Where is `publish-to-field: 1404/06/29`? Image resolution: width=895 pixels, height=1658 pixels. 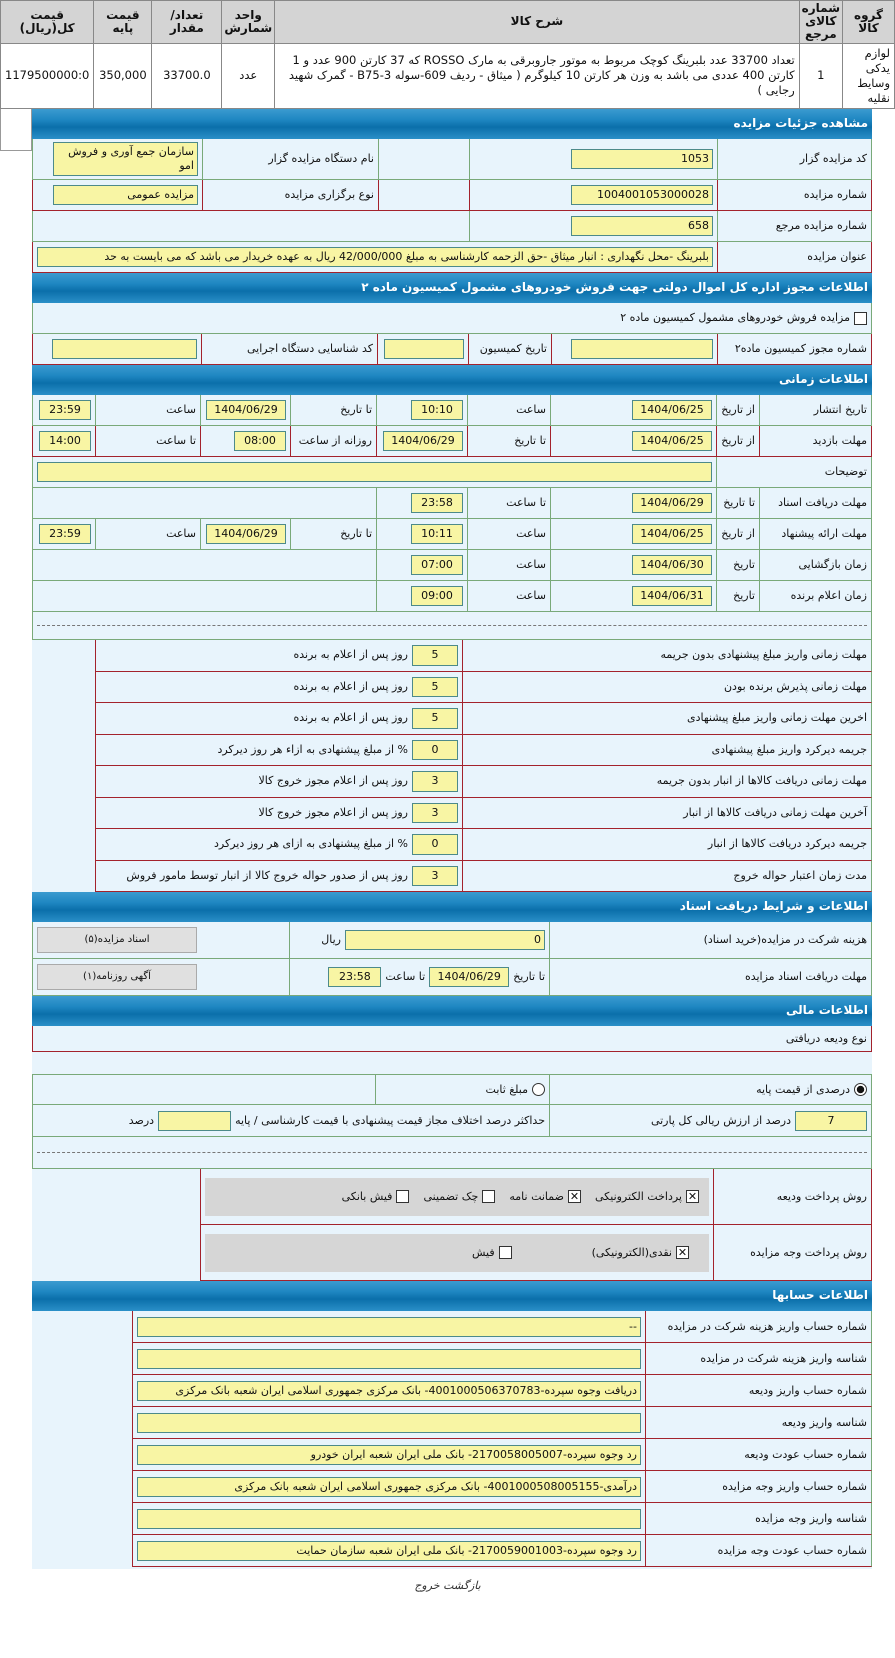
publish-to-field: 1404/06/29 is located at coordinates (246, 410).